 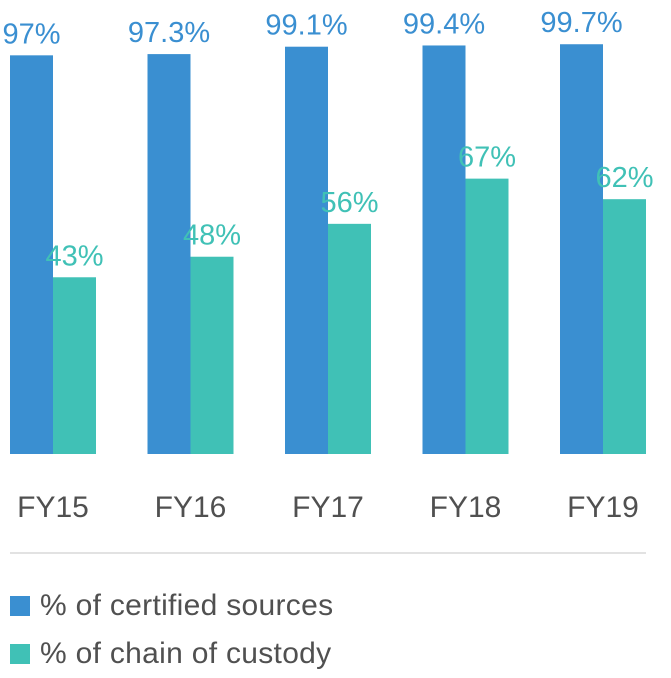 I want to click on x-tick-label-fy17: FY17, so click(x=328, y=507).